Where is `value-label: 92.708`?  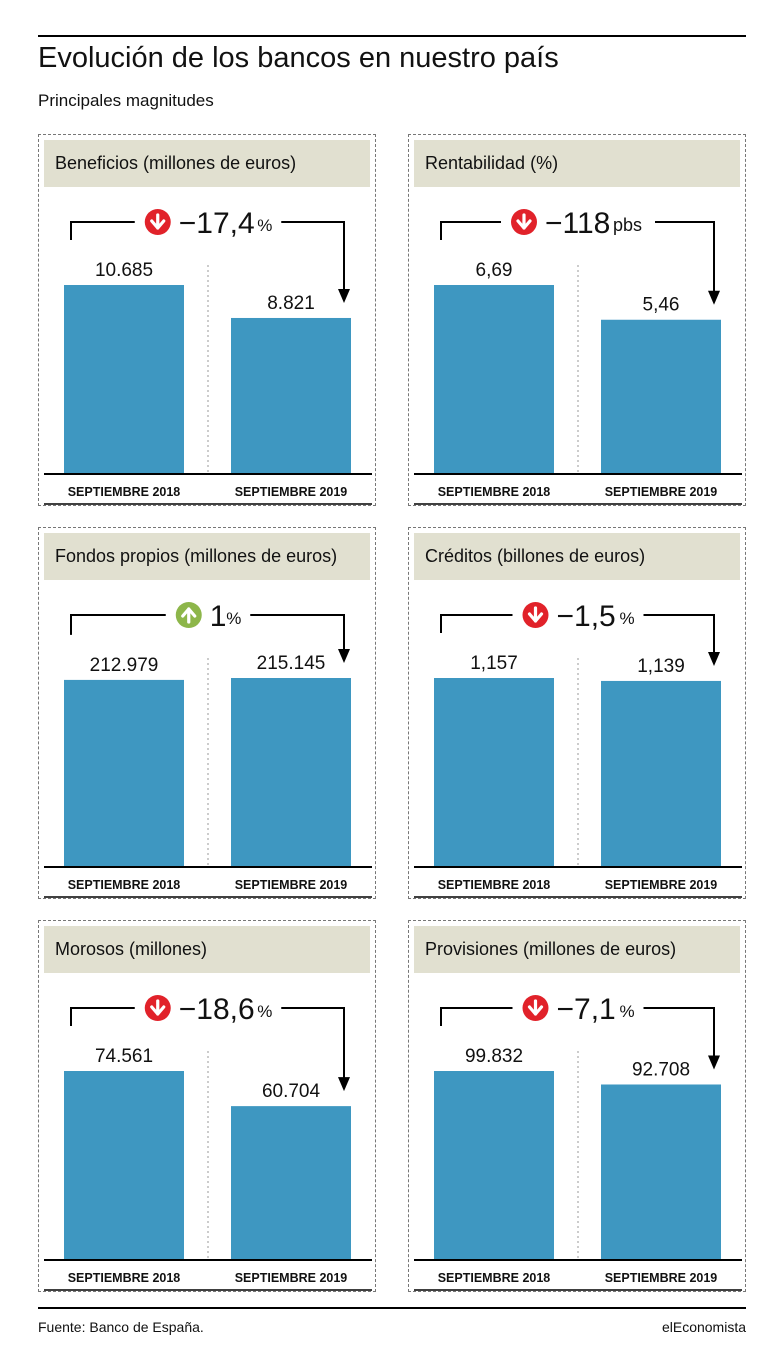 value-label: 92.708 is located at coordinates (661, 1069).